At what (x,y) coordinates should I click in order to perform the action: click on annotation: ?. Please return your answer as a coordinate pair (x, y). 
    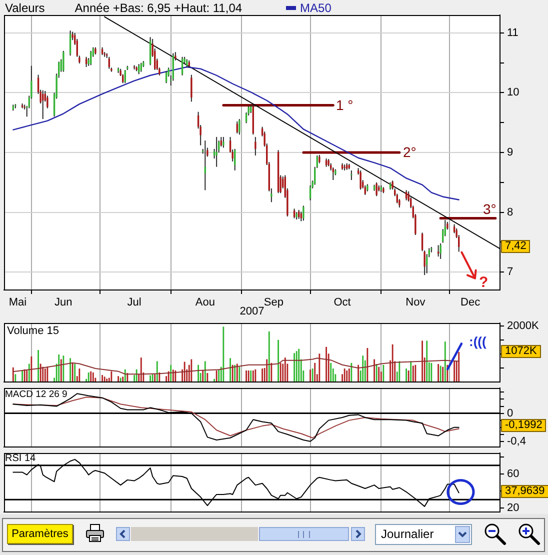
    Looking at the image, I should click on (483, 282).